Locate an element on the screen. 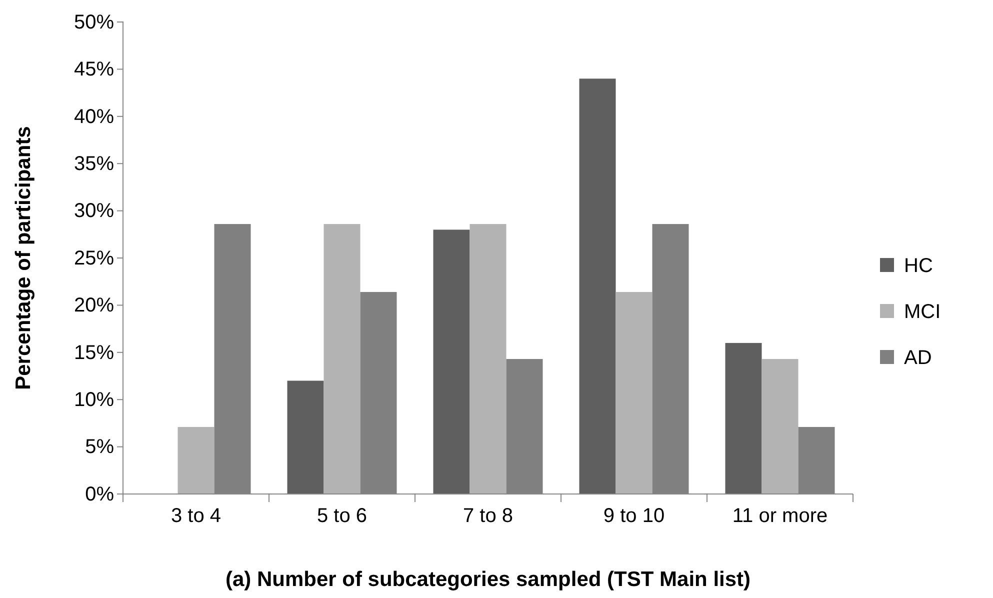 This screenshot has height=598, width=993. x-axis-title: (a) Number of subcategories sampled (TST Main list) is located at coordinates (488, 579).